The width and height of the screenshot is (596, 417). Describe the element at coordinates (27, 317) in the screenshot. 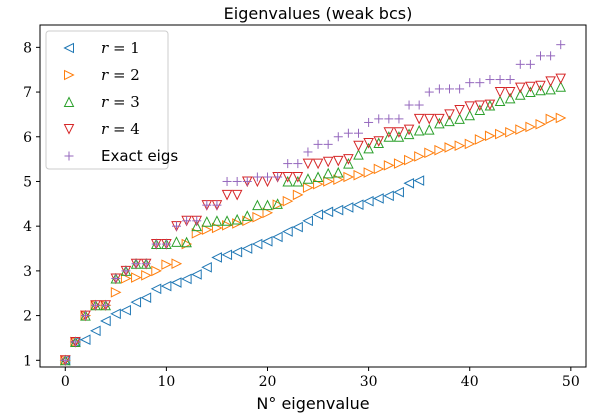

I see `y-tick-label: 2` at that location.